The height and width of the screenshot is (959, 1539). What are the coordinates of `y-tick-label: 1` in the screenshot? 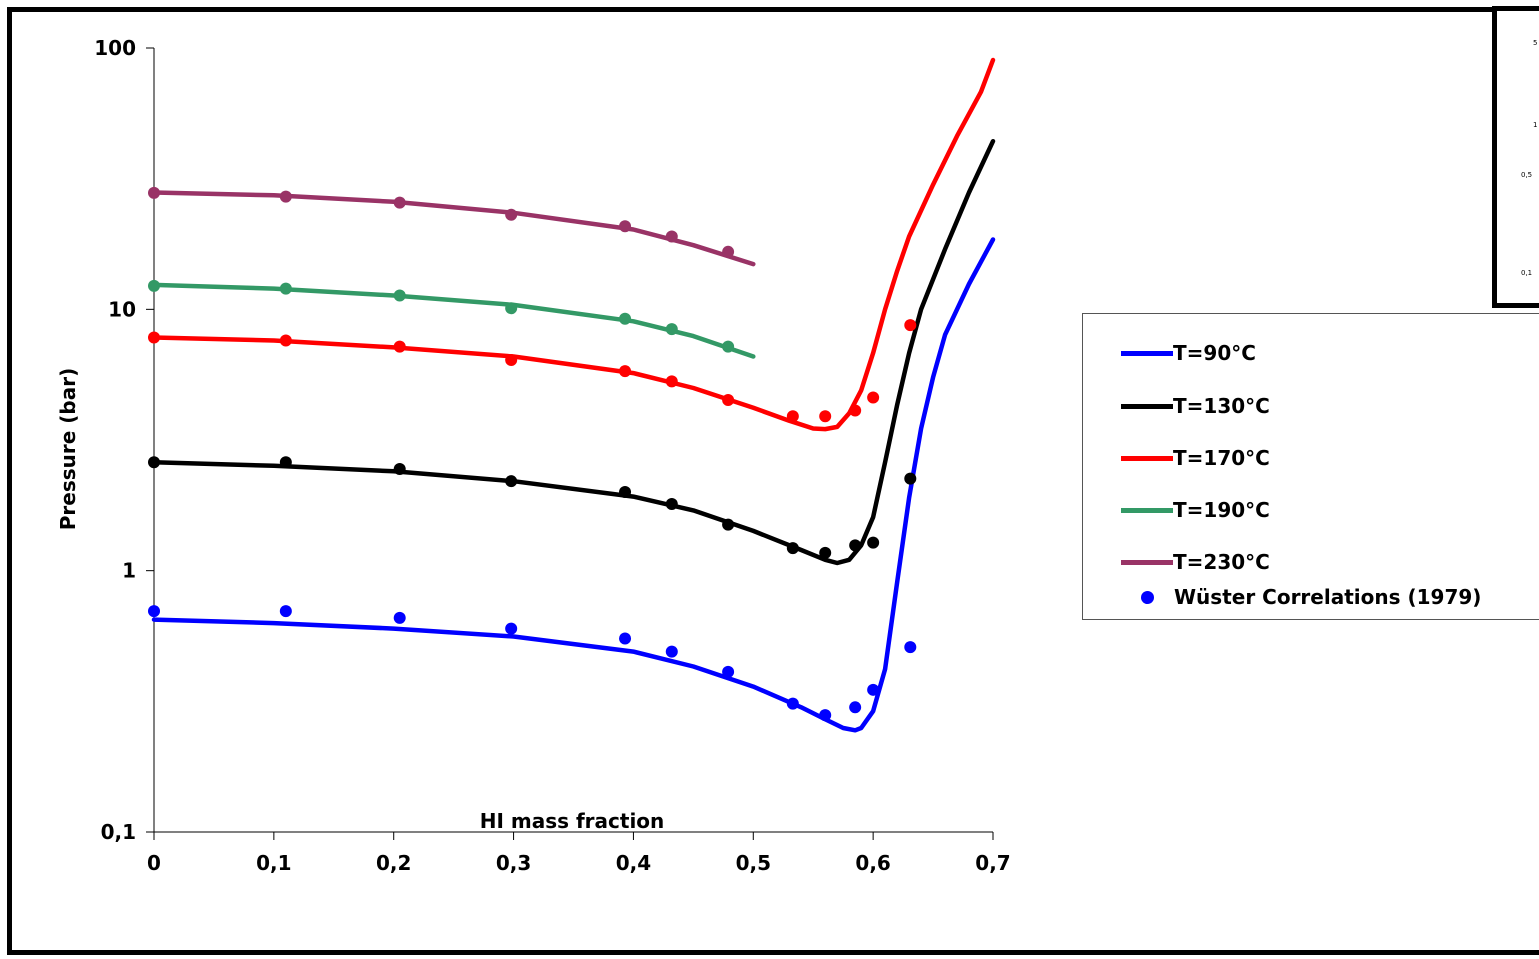 It's located at (129, 571).